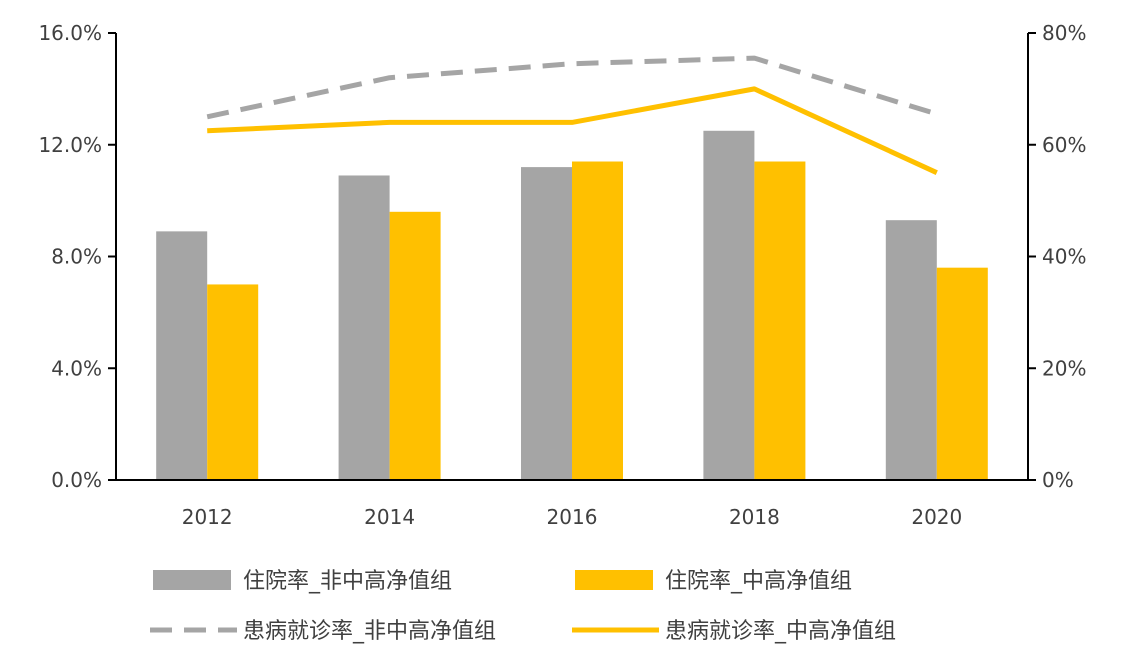 The height and width of the screenshot is (671, 1121). Describe the element at coordinates (780, 631) in the screenshot. I see `legend-label: 患病就诊率_中高净值组` at that location.